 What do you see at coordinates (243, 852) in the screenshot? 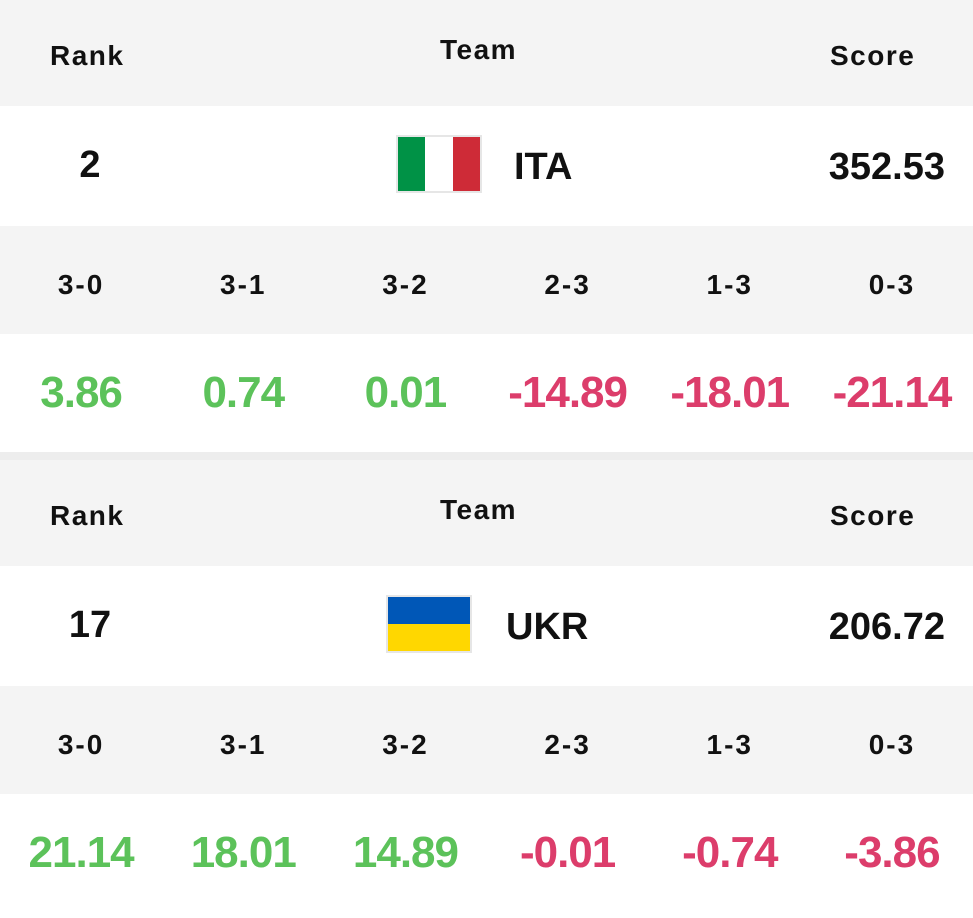
I see `point-change: 18.01` at bounding box center [243, 852].